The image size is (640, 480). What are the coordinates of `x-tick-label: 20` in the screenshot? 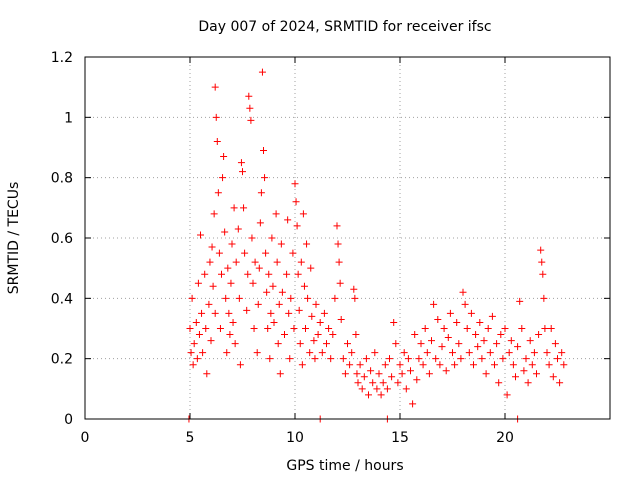 It's located at (505, 438).